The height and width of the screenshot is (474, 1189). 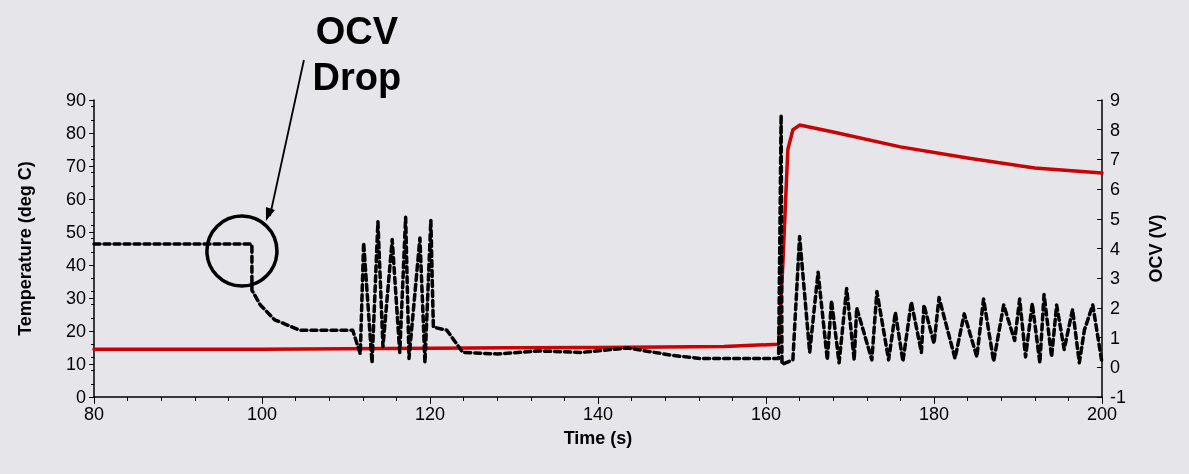 What do you see at coordinates (25, 248) in the screenshot?
I see `y-axis-title: Temperature (deg C)` at bounding box center [25, 248].